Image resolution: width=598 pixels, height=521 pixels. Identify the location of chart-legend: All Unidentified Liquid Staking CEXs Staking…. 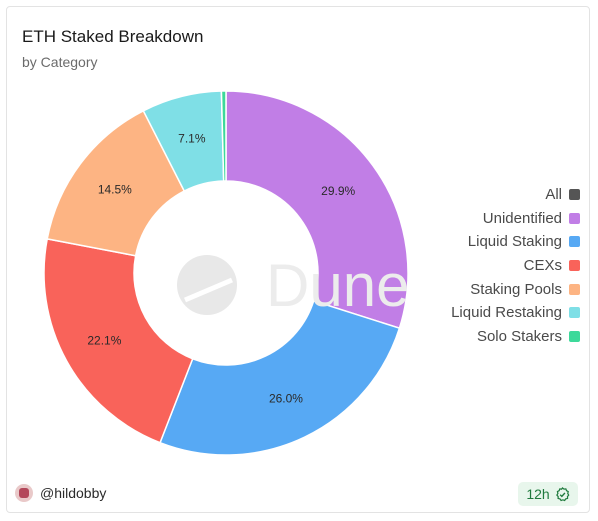
(515, 265).